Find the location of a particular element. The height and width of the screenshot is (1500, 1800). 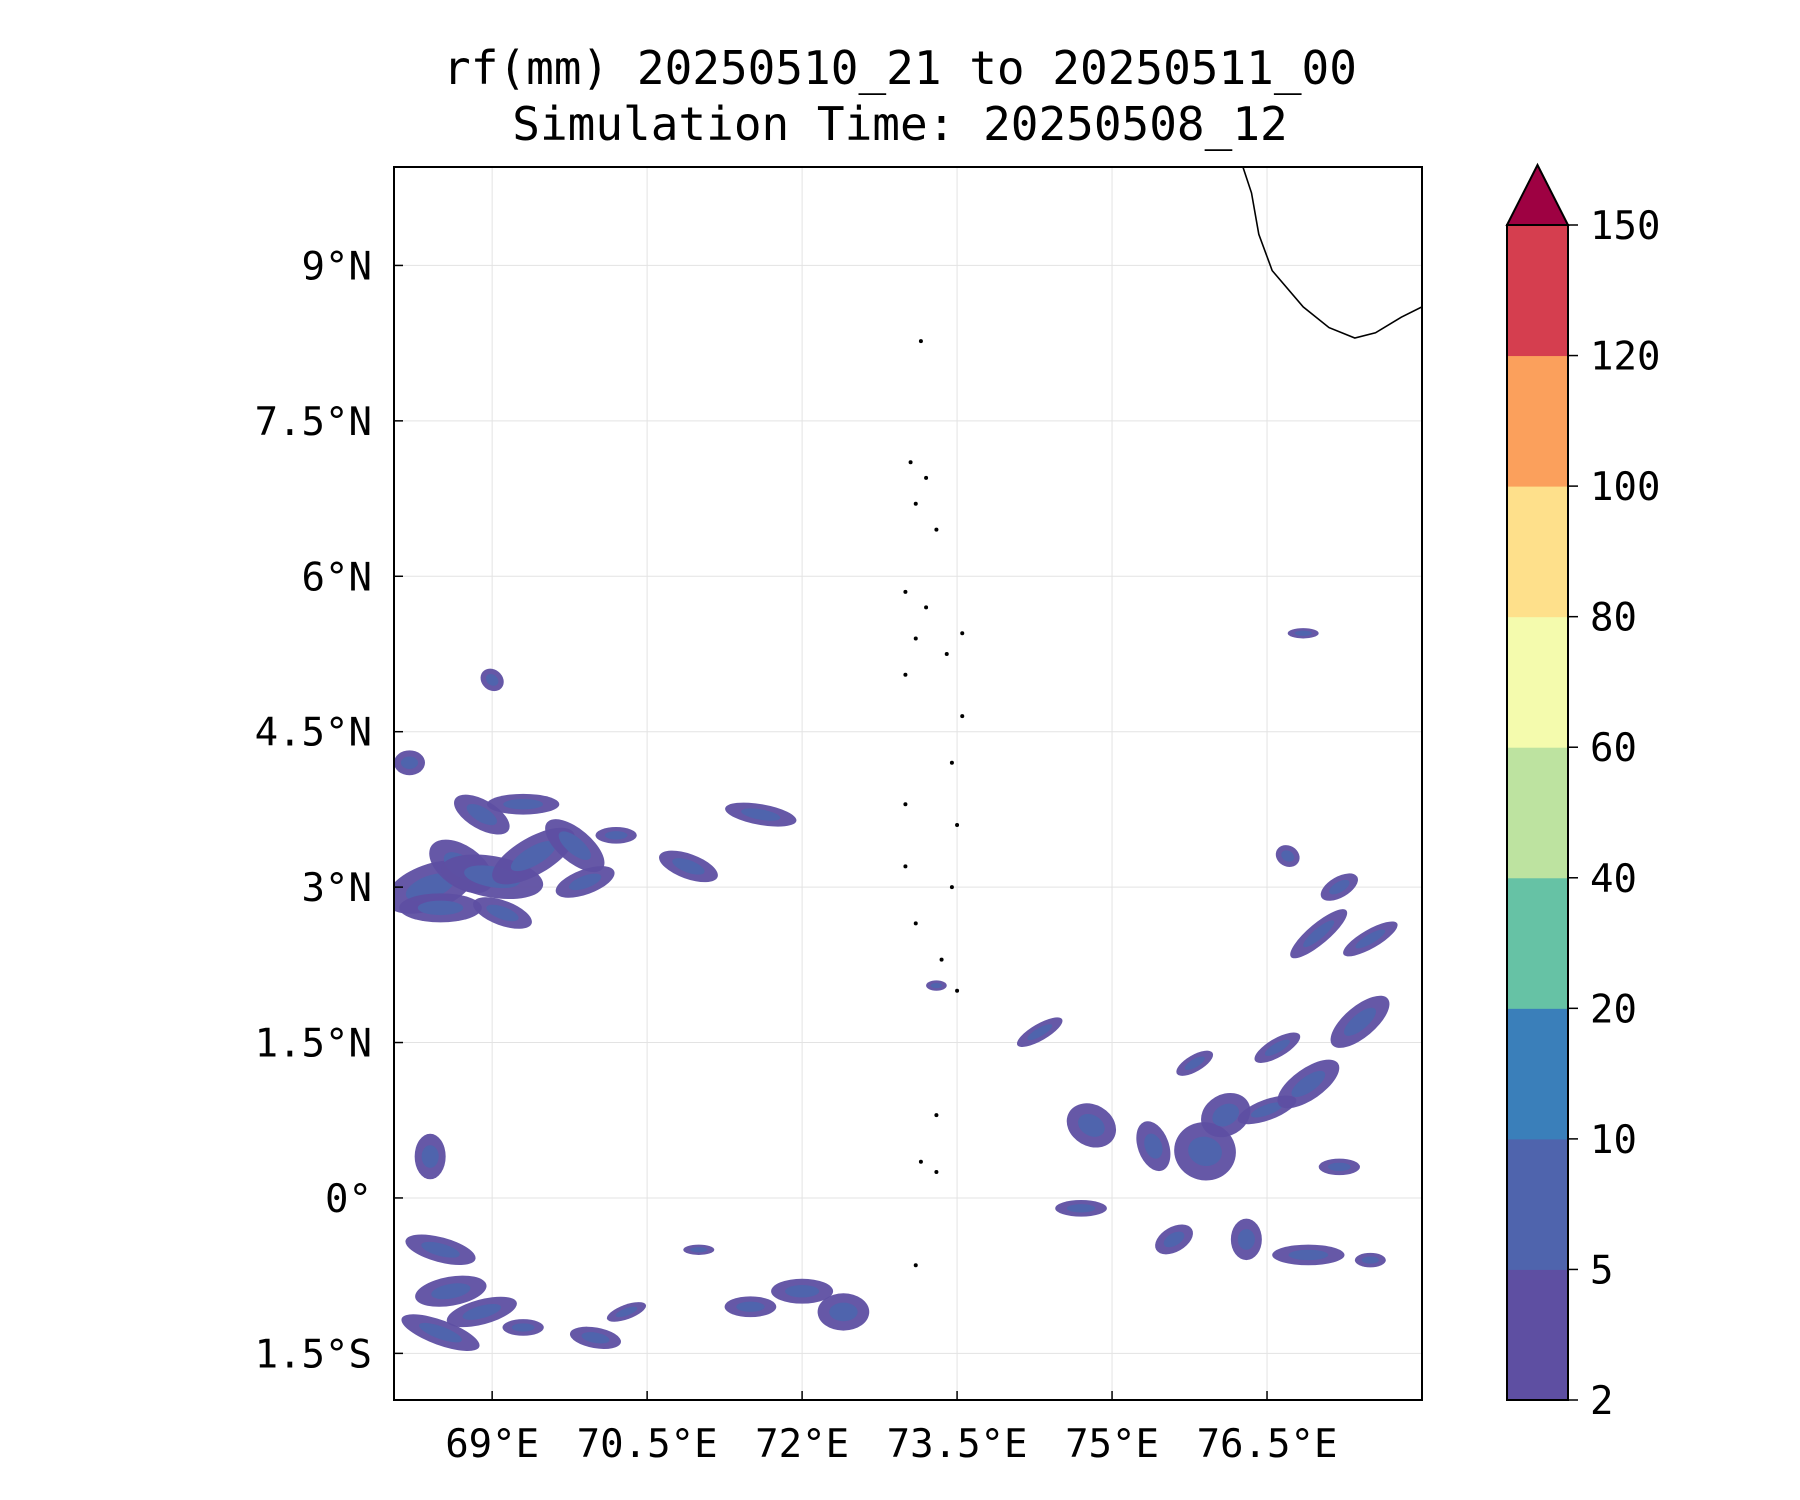

y-tick-label: 6°N is located at coordinates (337, 577).